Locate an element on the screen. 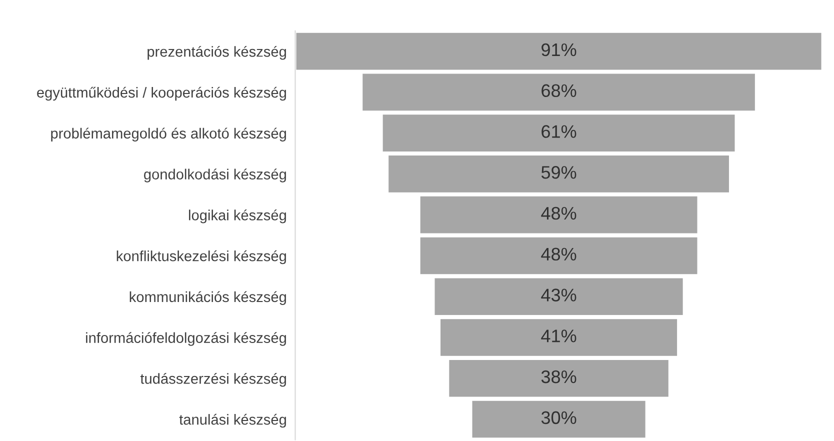 The height and width of the screenshot is (441, 834). category-label: problémamegoldó és alkotó készség is located at coordinates (168, 135).